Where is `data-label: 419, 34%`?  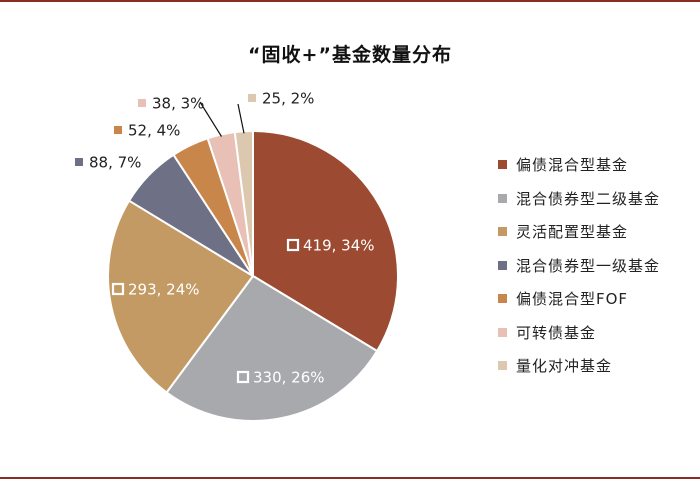 data-label: 419, 34% is located at coordinates (339, 246).